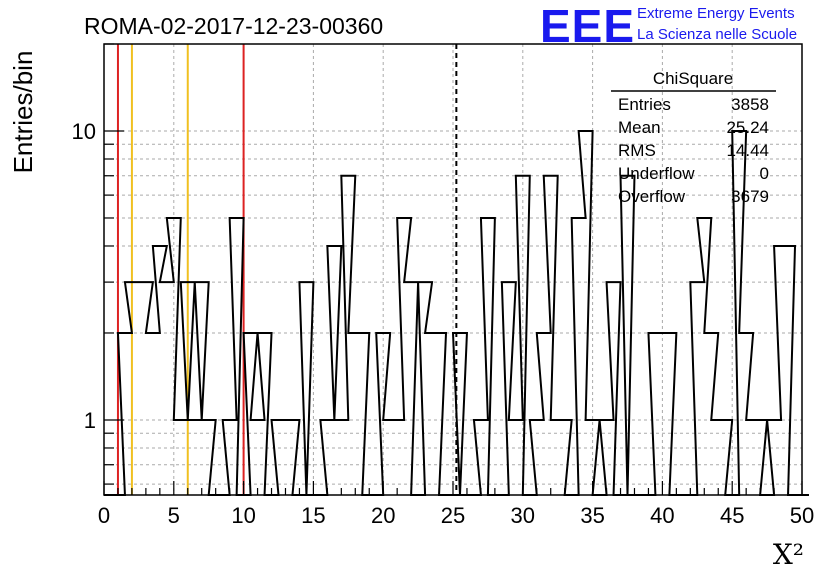  I want to click on x-tick-labels: 0 5 10 15 20 25 30 35 40 45 50, so click(456, 515).